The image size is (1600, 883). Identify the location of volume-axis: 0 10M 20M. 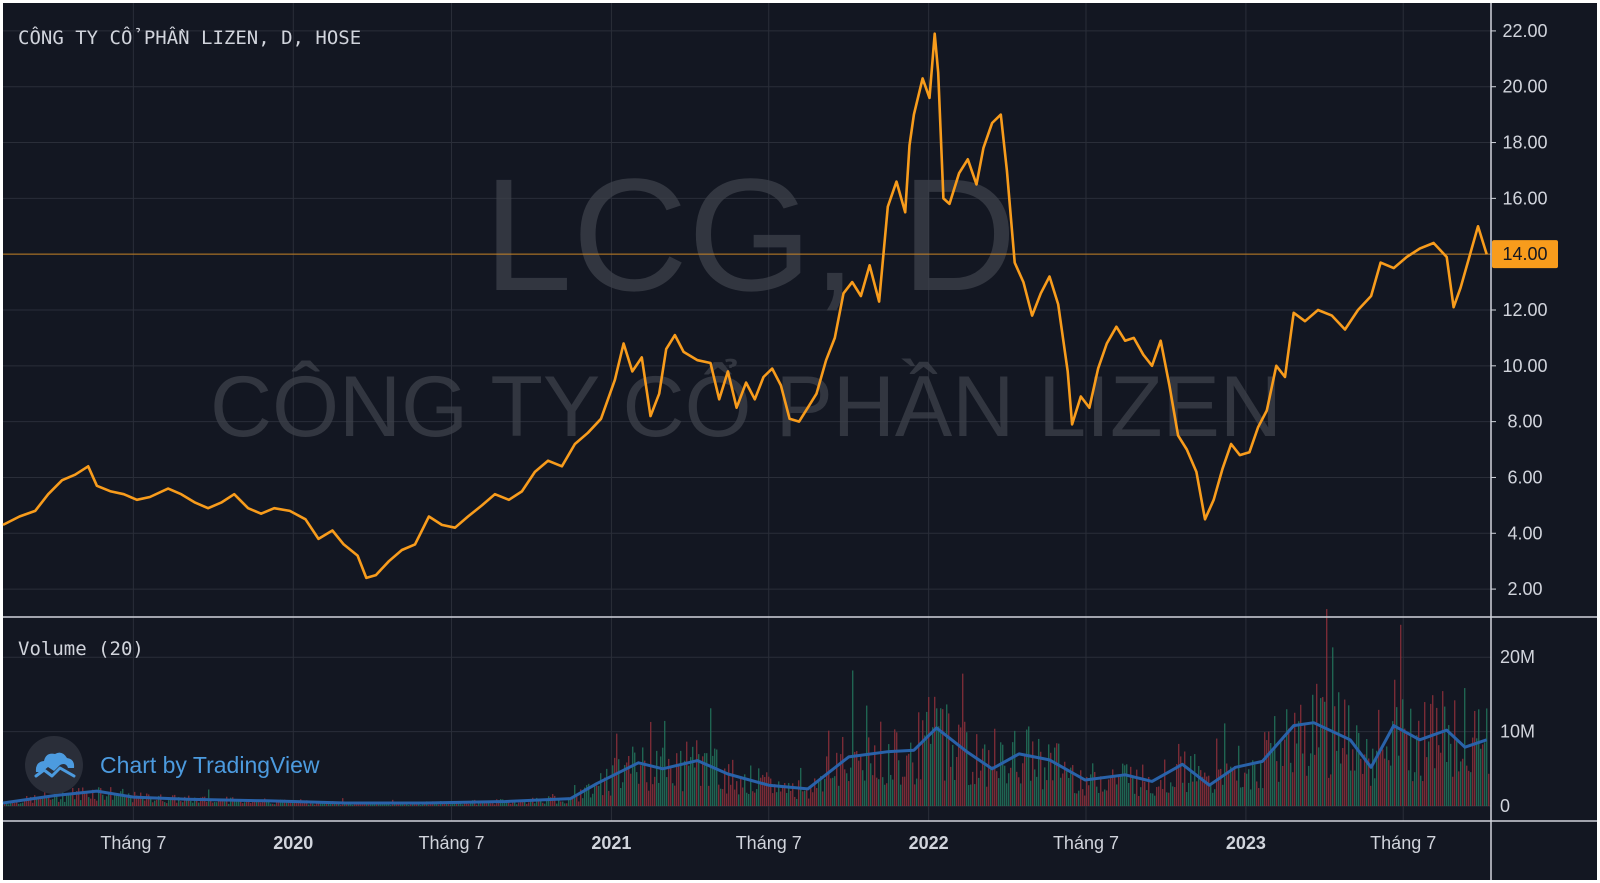
(1517, 731).